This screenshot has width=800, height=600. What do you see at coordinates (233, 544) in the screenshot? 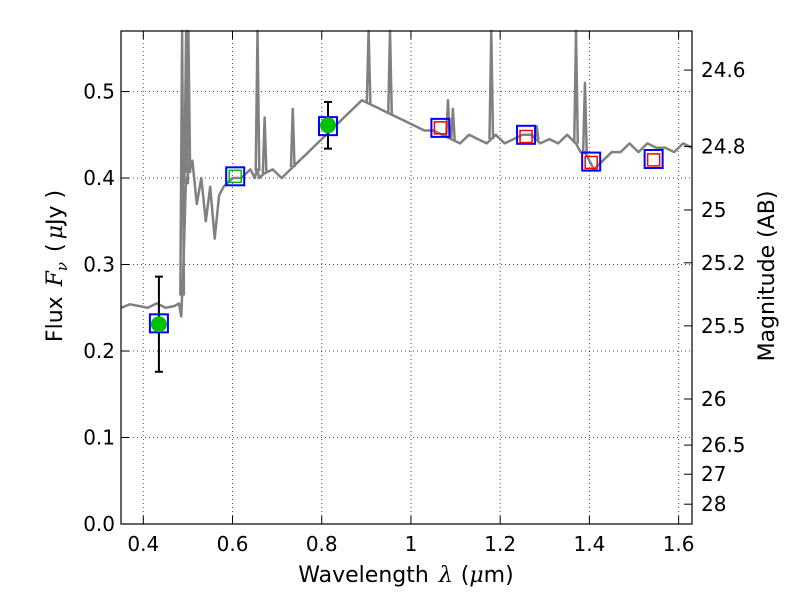
I see `x-tick-label: 0.6` at bounding box center [233, 544].